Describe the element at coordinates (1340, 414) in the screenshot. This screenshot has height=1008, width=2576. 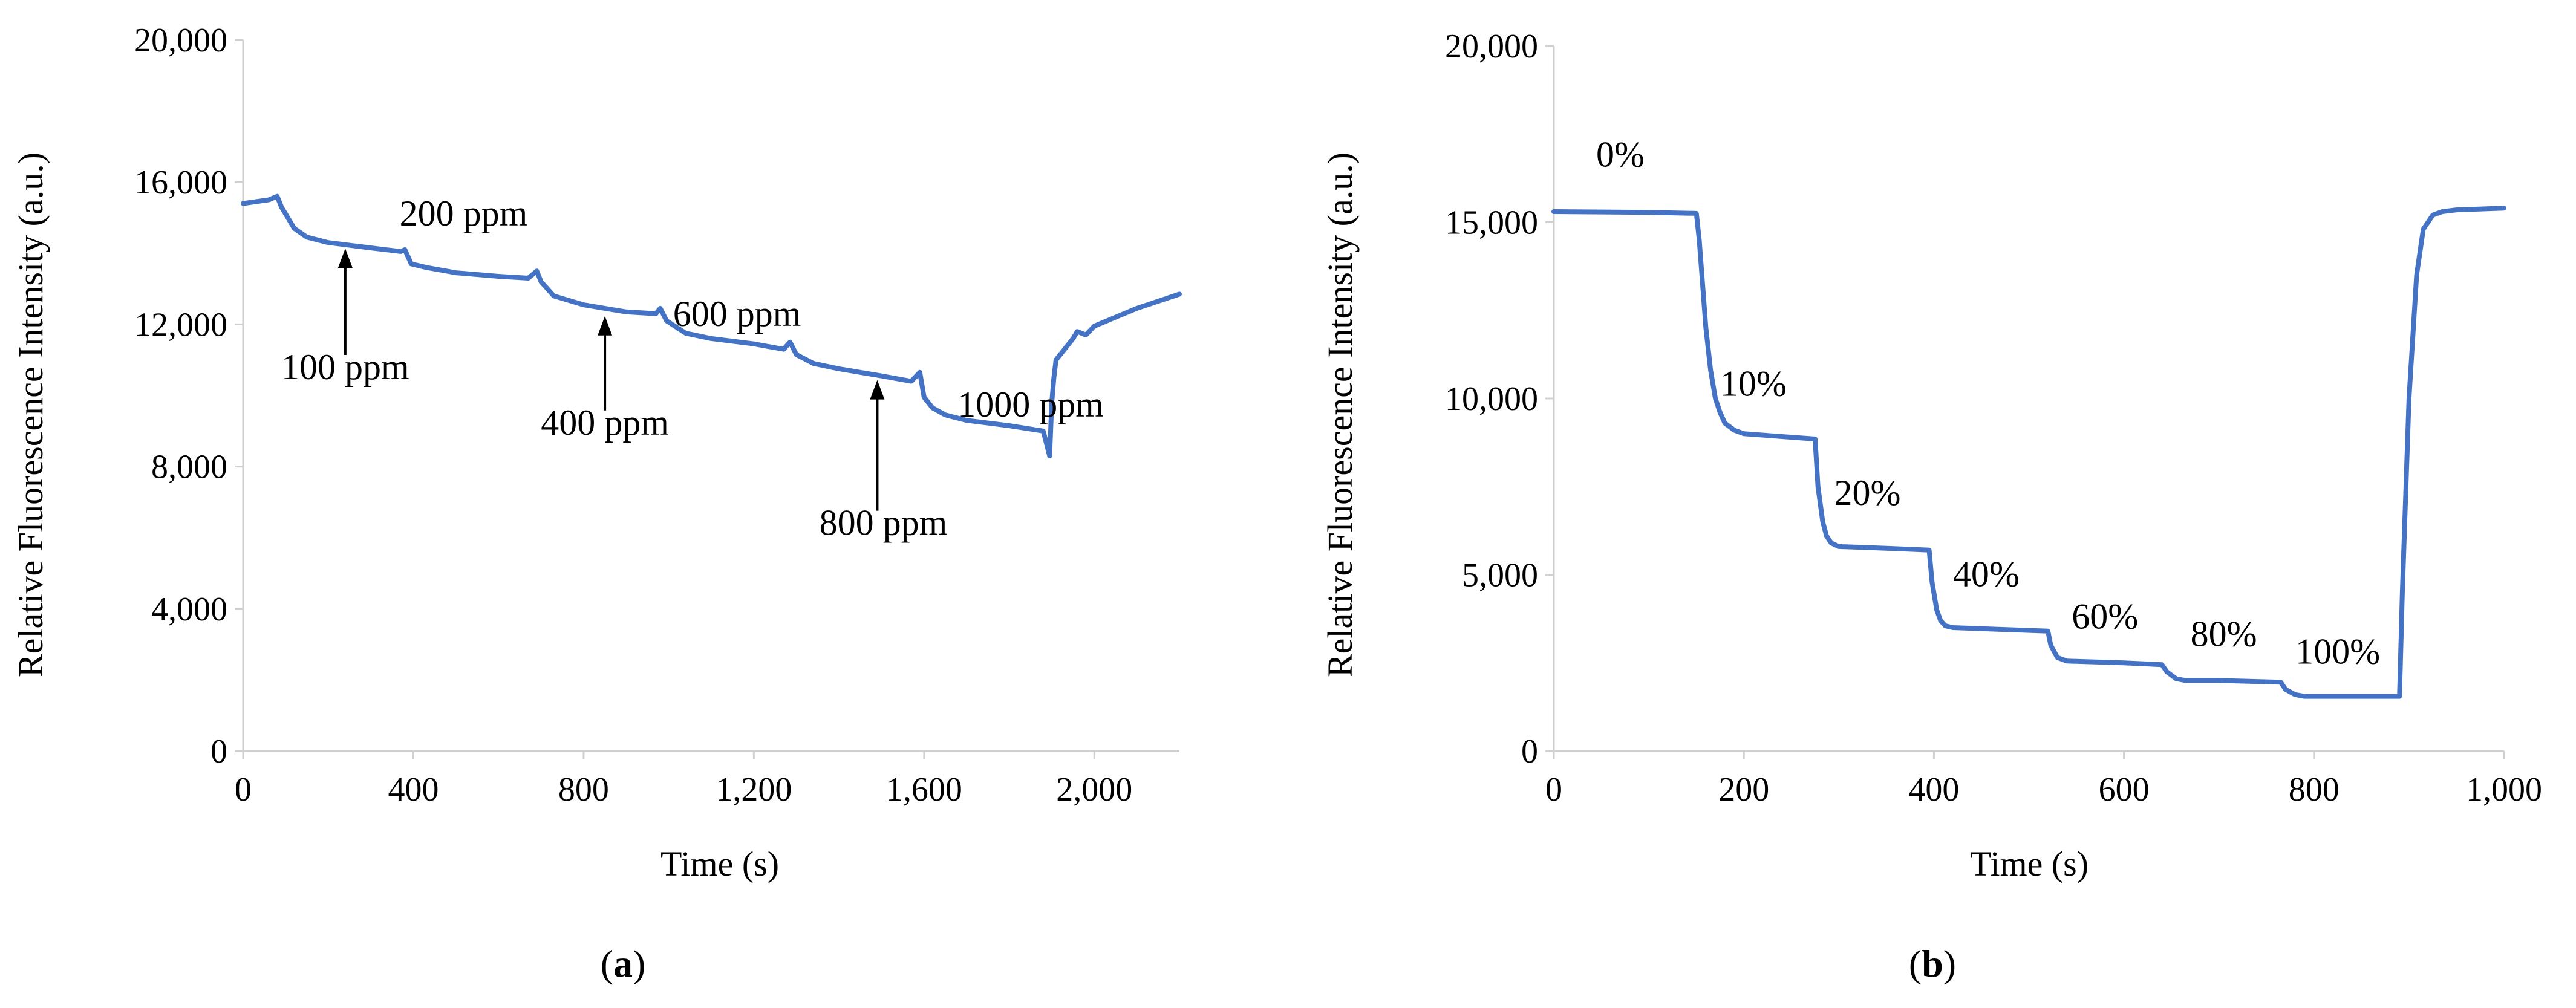
I see `panel-b-ylabel: Relative Fluorescence Intensity (a.u.)` at that location.